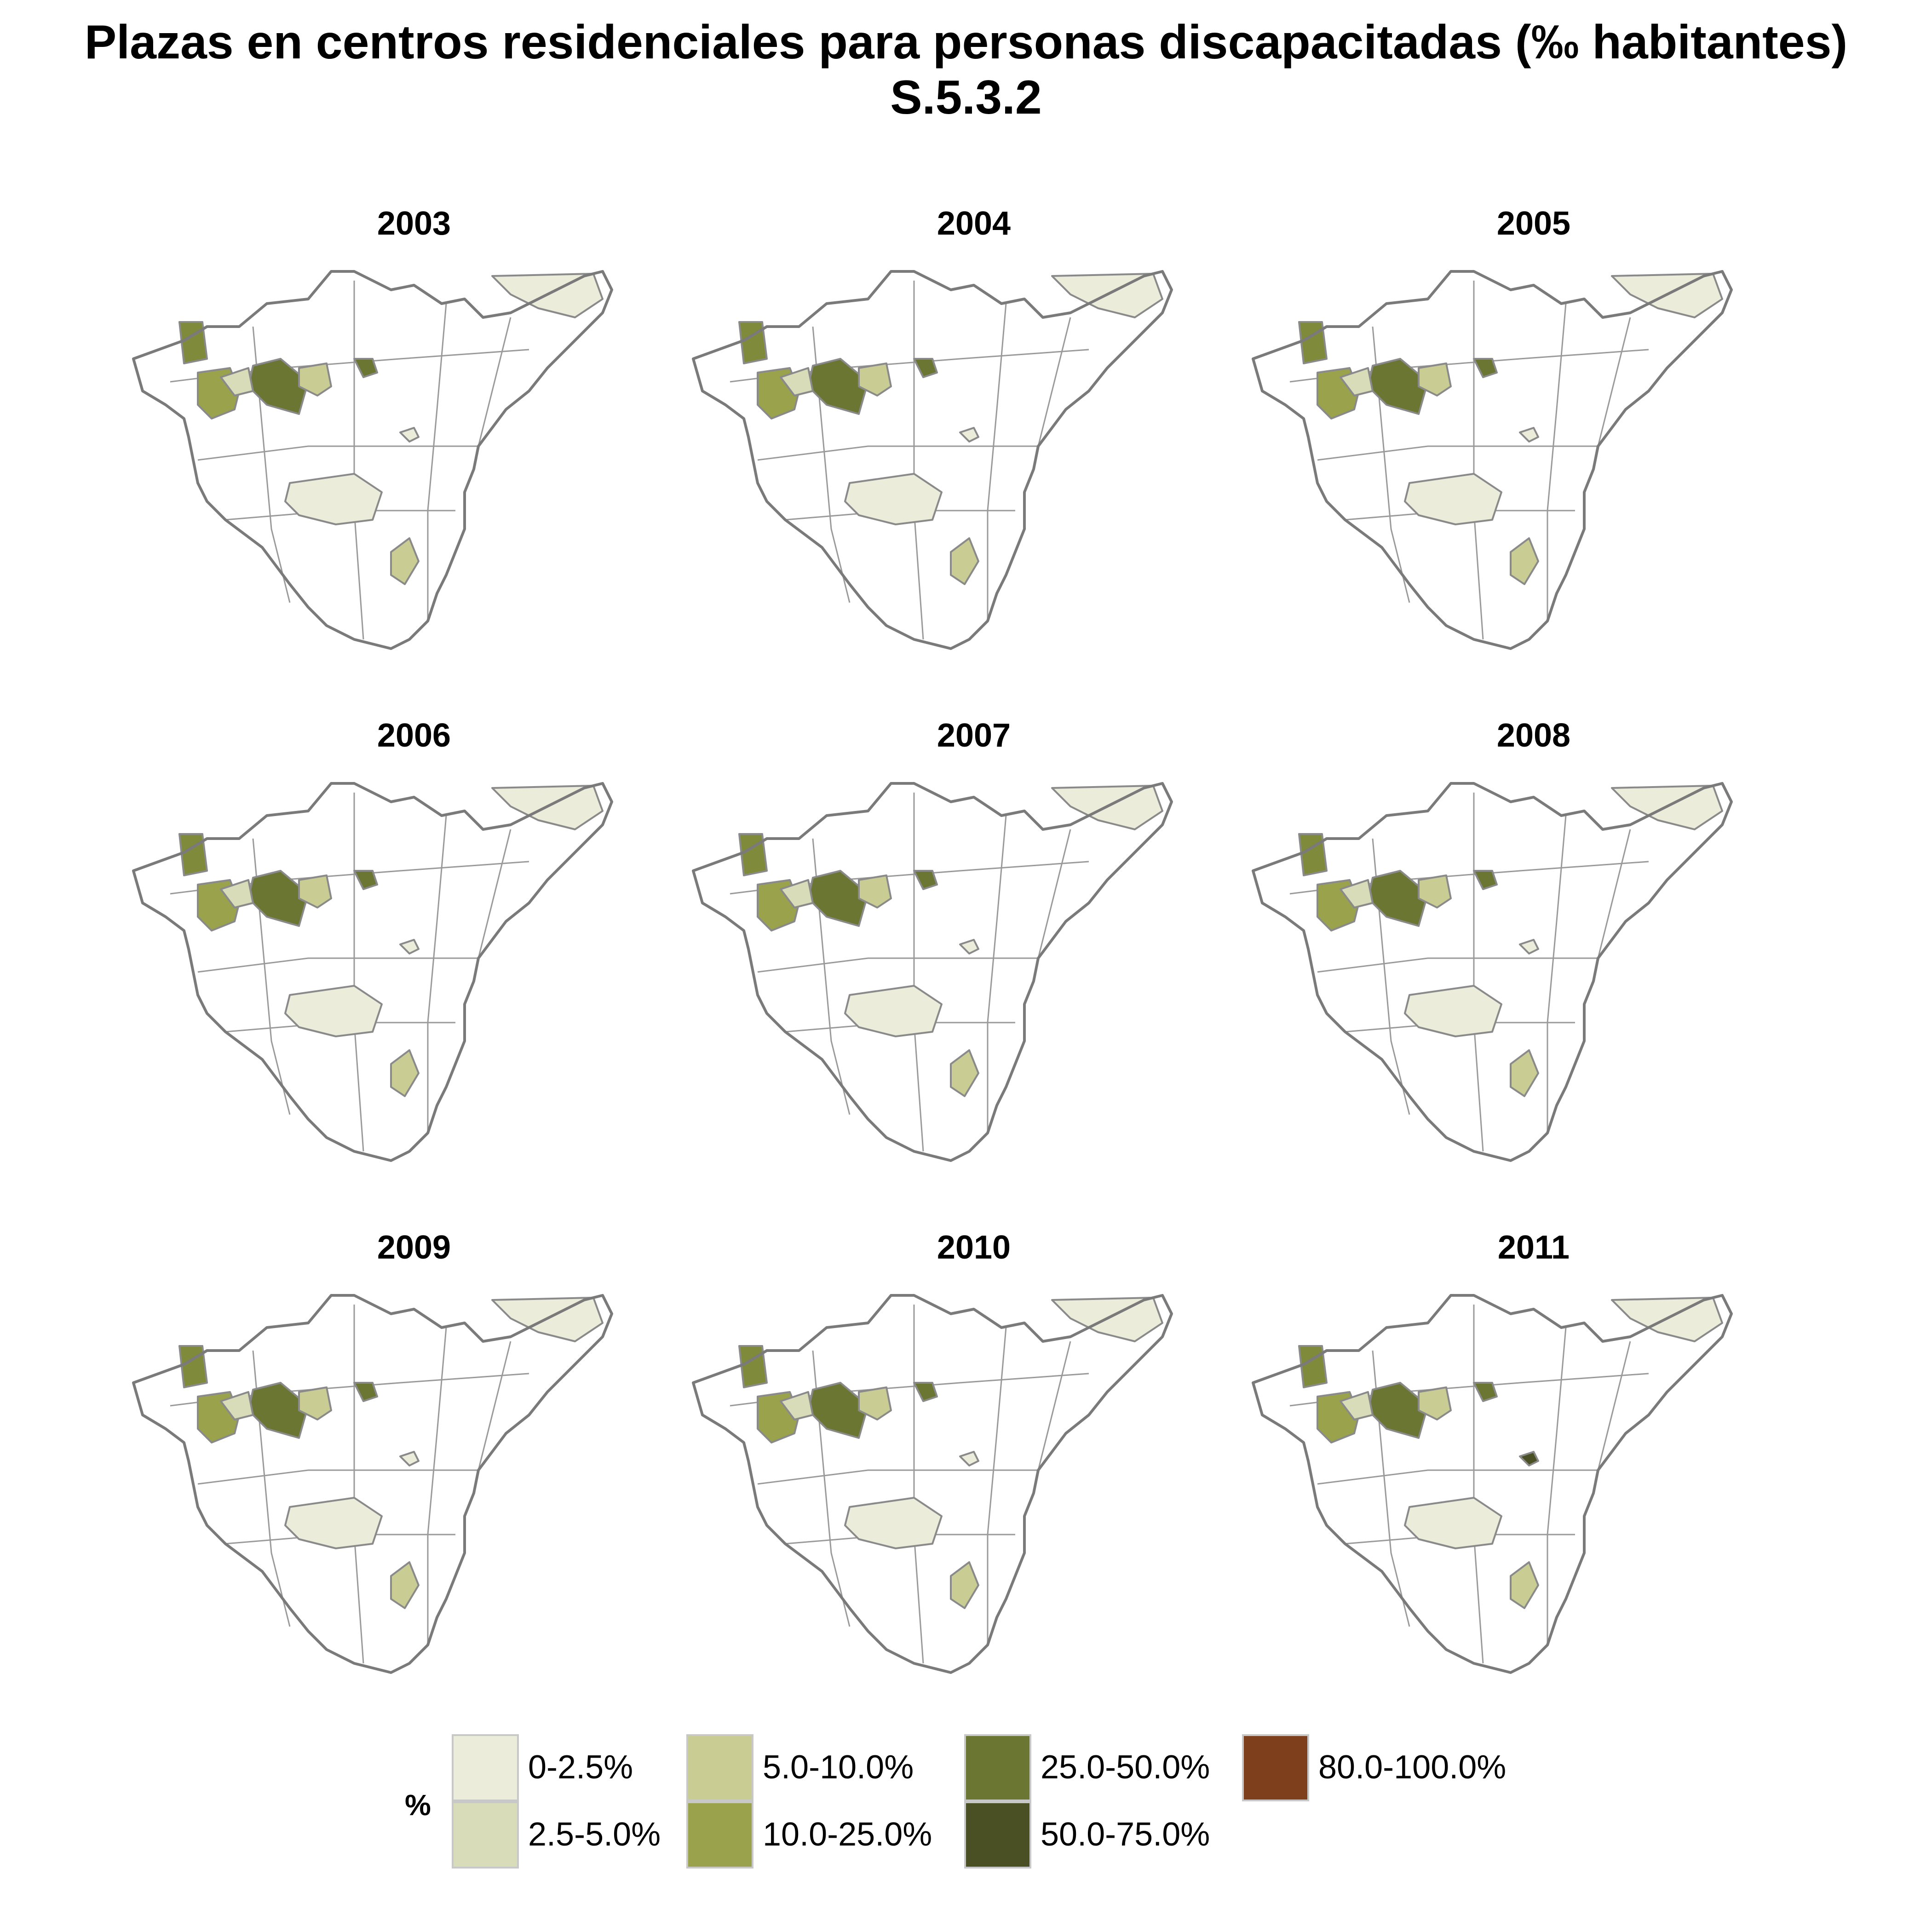 The image size is (1932, 1932). What do you see at coordinates (414, 735) in the screenshot?
I see `panel-year-label: 2006` at bounding box center [414, 735].